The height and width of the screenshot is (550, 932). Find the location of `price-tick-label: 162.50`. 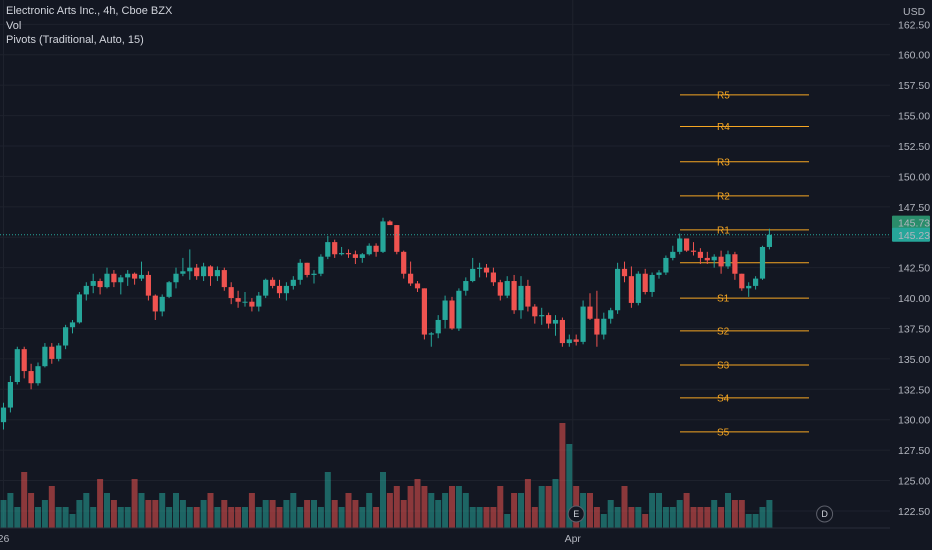

price-tick-label: 162.50 is located at coordinates (914, 25).